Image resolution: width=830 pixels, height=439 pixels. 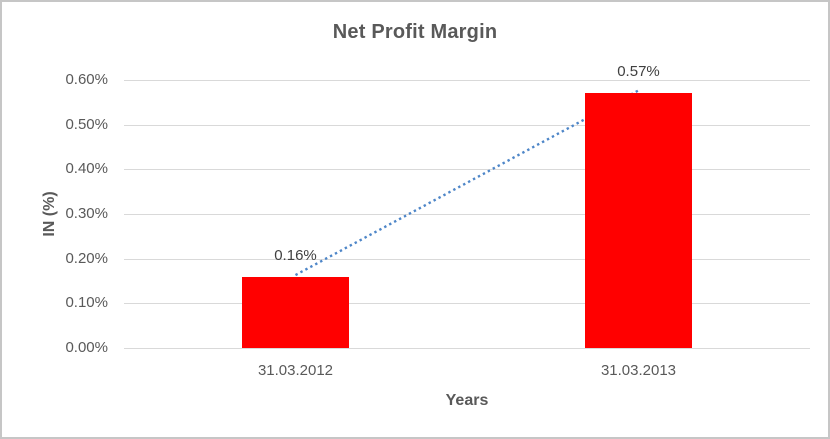 I want to click on y-tick-label: 0.10%, so click(x=86, y=303).